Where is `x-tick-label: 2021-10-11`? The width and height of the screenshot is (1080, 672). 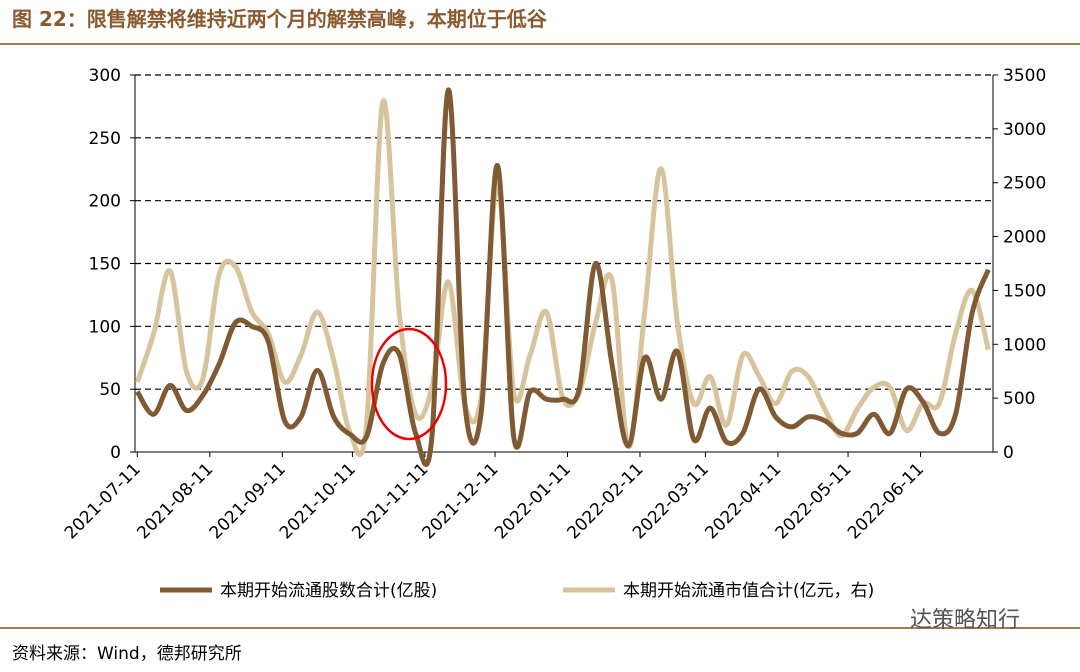
x-tick-label: 2021-10-11 is located at coordinates (318, 501).